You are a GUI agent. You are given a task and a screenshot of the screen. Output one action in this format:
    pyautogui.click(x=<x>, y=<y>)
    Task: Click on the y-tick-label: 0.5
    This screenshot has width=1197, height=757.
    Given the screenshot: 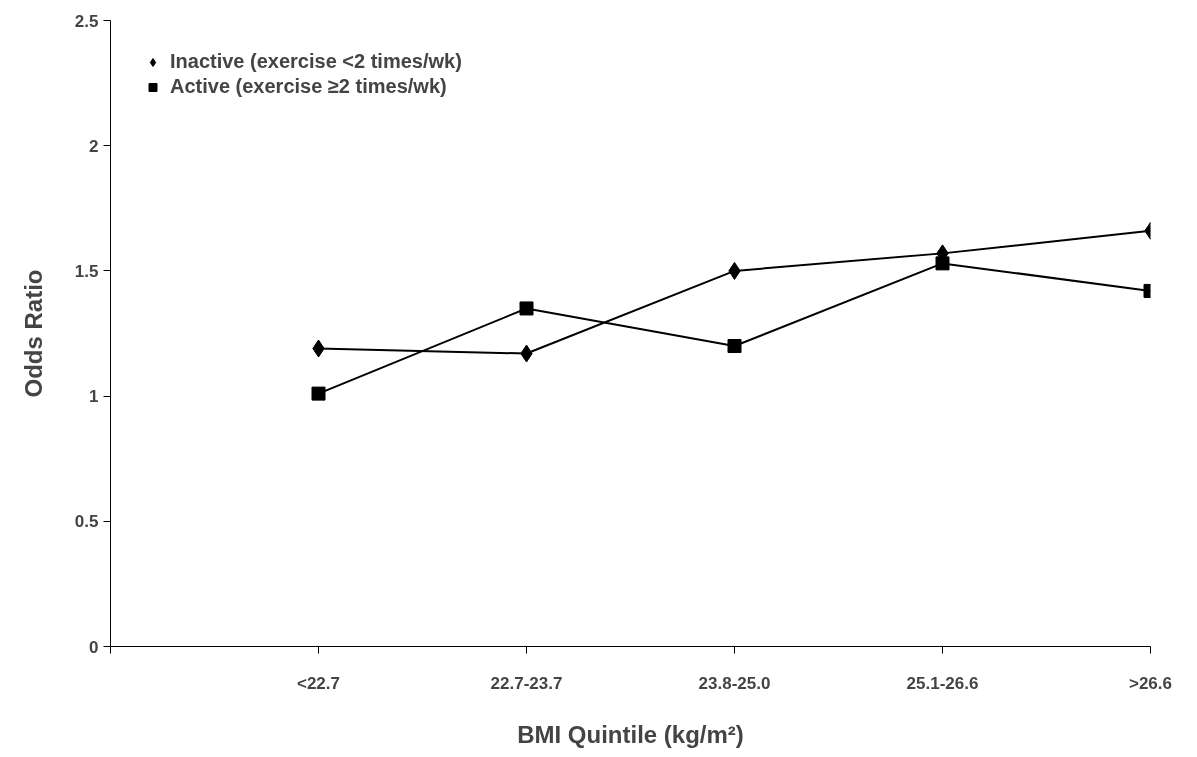 What is the action you would take?
    pyautogui.click(x=86, y=522)
    